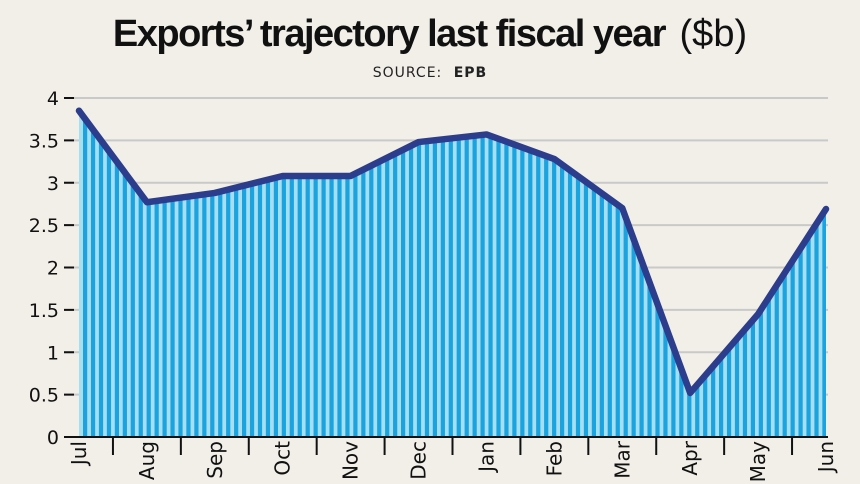 This screenshot has width=860, height=484. What do you see at coordinates (53, 269) in the screenshot?
I see `y-tick-label: 2` at bounding box center [53, 269].